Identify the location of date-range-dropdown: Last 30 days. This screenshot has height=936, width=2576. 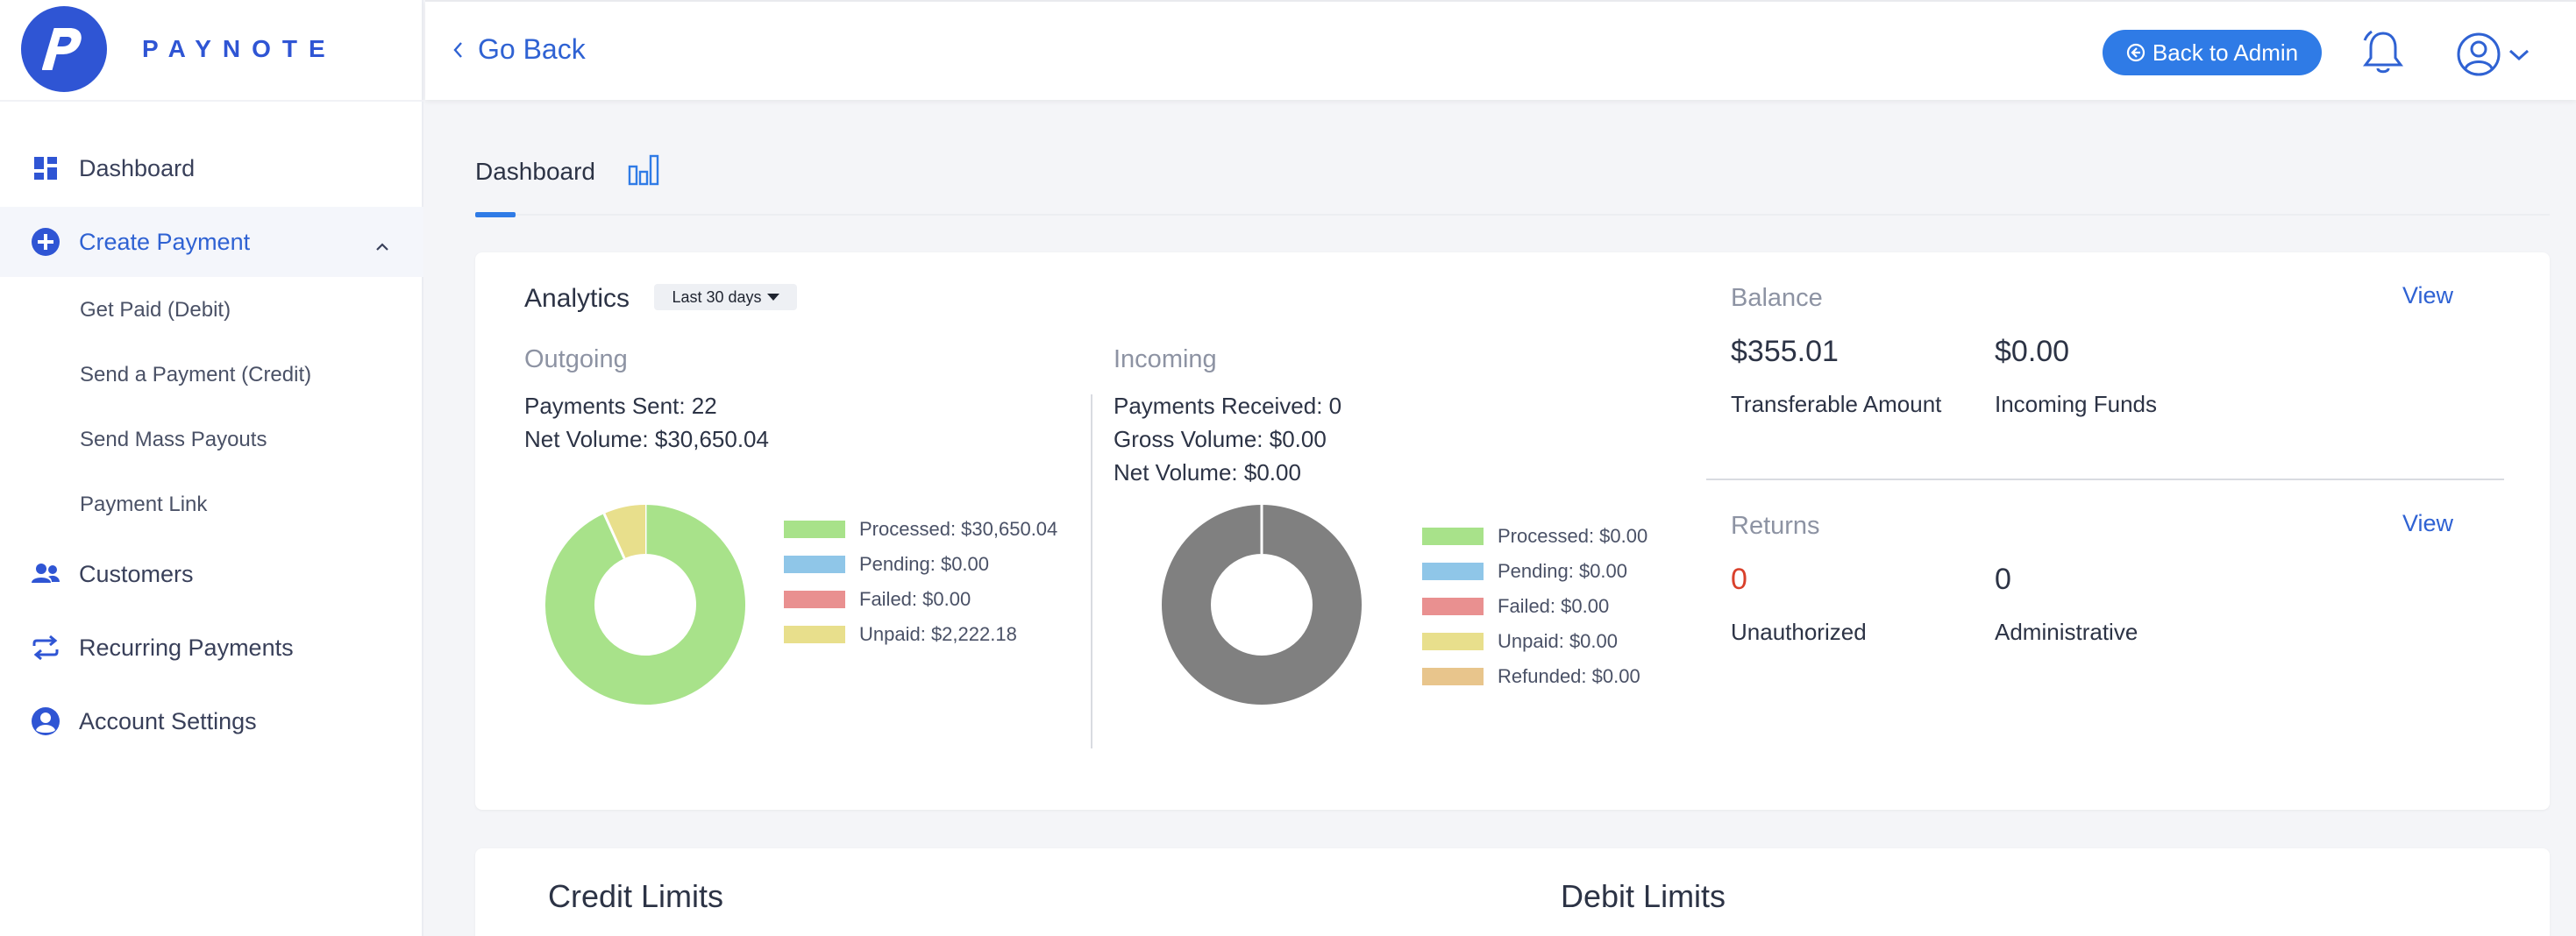
(725, 297).